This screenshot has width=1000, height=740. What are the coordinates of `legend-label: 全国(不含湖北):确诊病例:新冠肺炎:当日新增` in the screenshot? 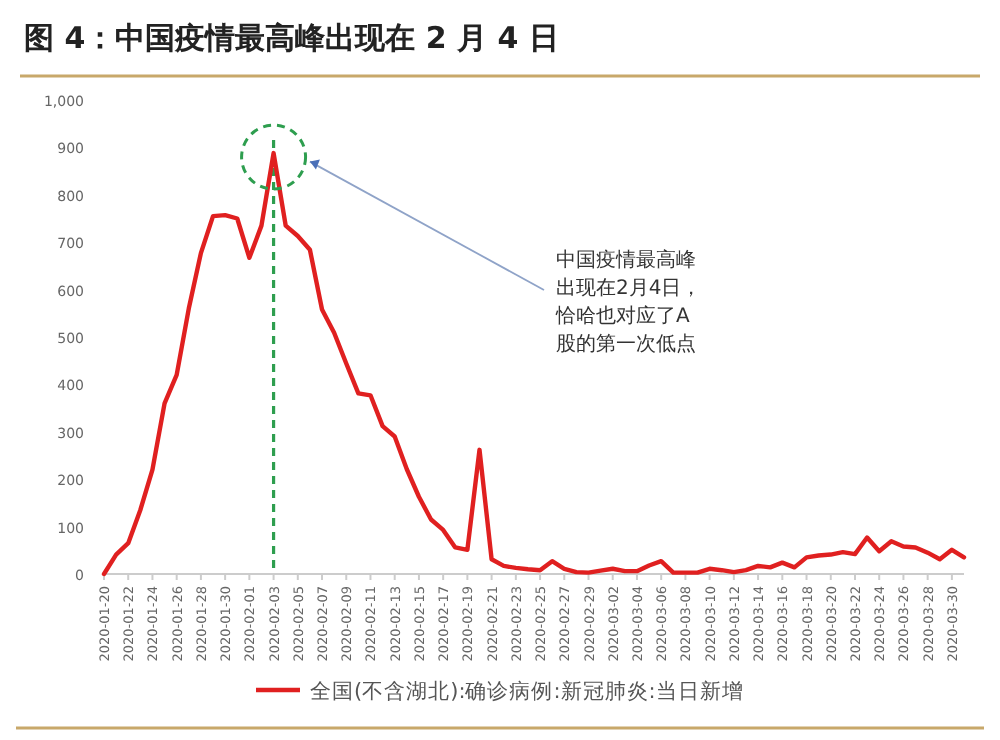 It's located at (527, 691).